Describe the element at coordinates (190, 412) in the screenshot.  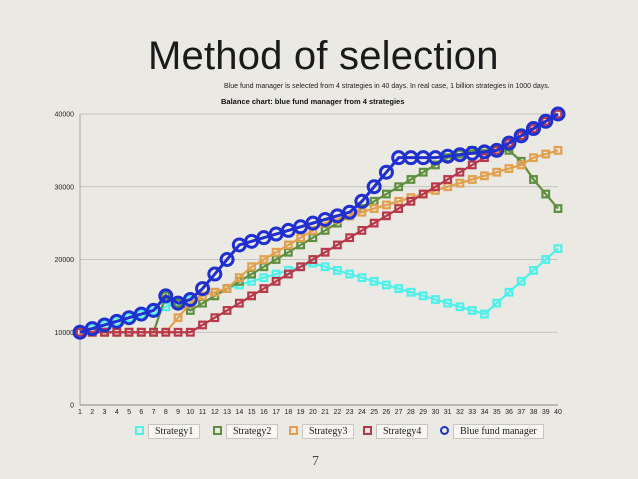
I see `x-tick-label: 10` at that location.